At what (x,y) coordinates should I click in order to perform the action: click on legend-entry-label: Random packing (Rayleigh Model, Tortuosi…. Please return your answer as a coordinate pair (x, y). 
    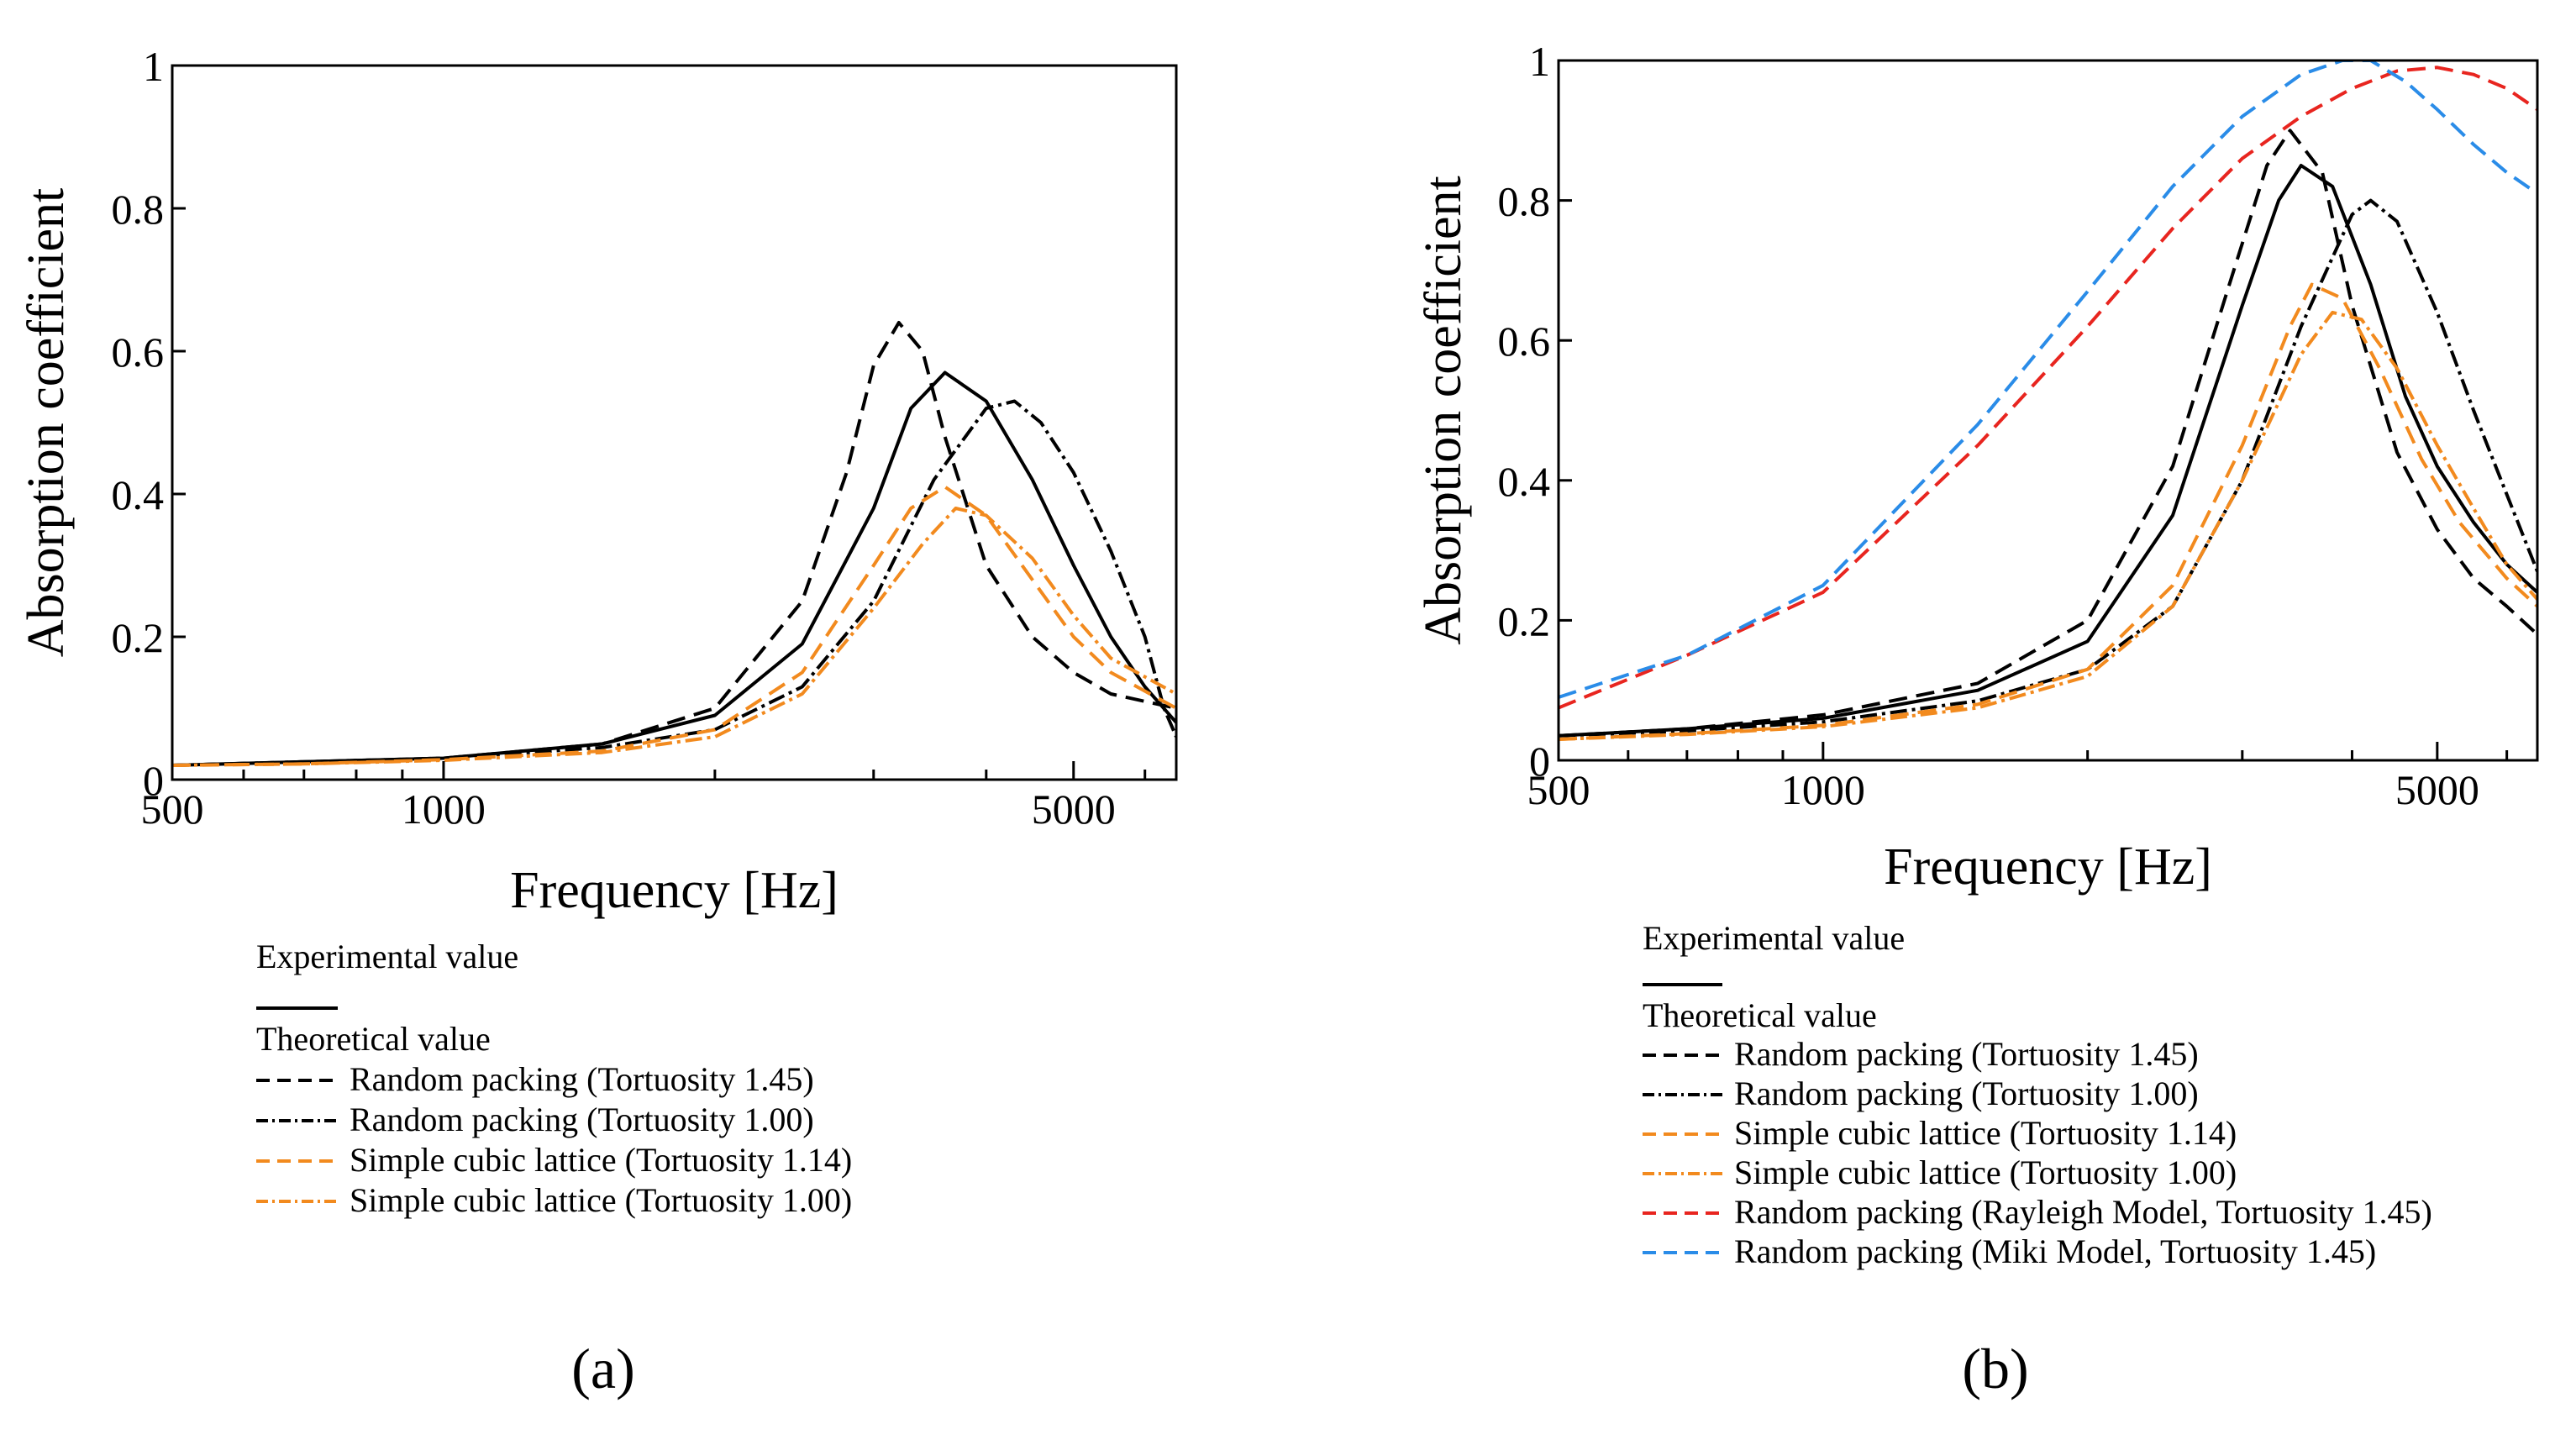
    Looking at the image, I should click on (2083, 1212).